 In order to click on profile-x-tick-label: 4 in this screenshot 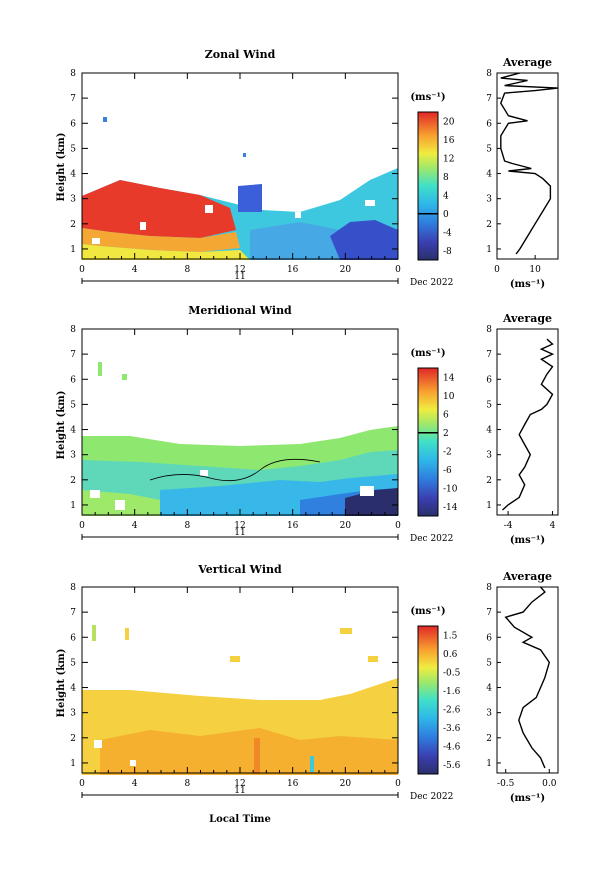, I will do `click(553, 526)`.